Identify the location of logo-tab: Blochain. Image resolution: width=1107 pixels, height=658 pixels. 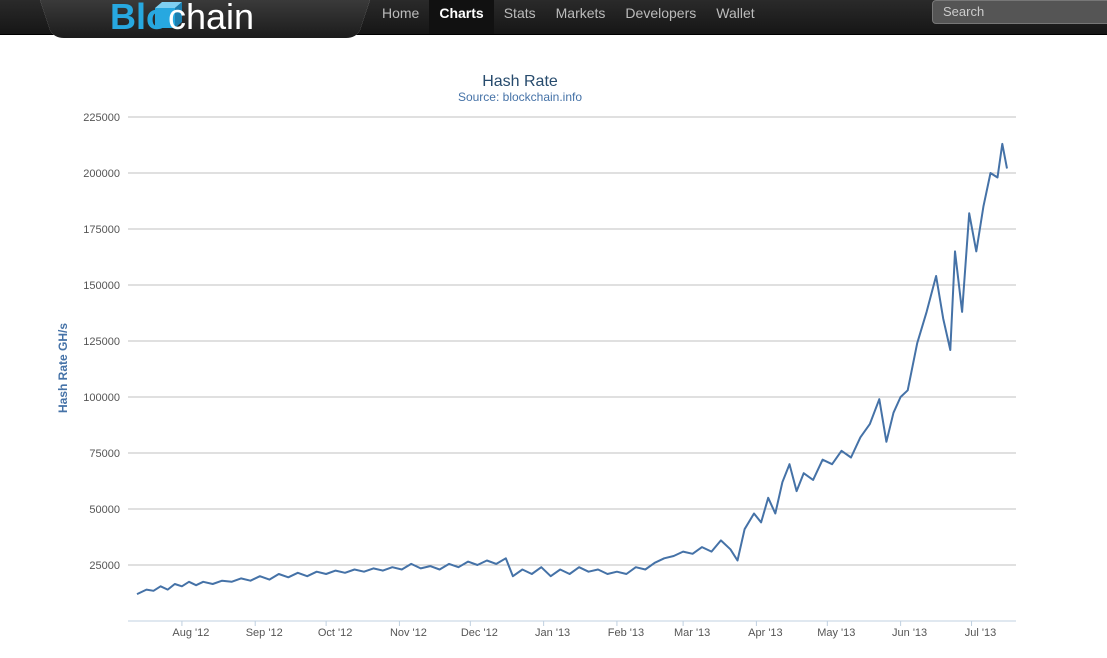
(205, 21).